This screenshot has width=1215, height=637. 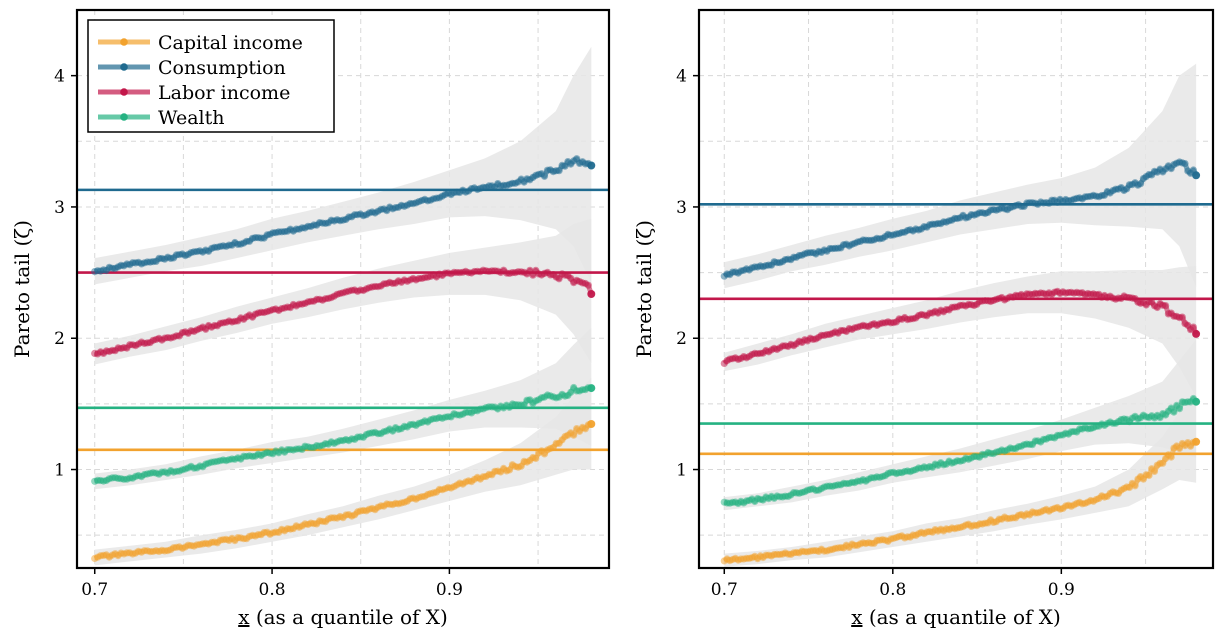 I want to click on legend-label-labor: Labor income, so click(x=224, y=93).